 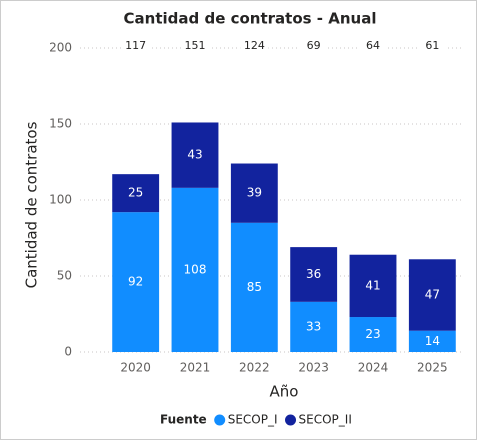 I want to click on data-label: 36, so click(x=313, y=274).